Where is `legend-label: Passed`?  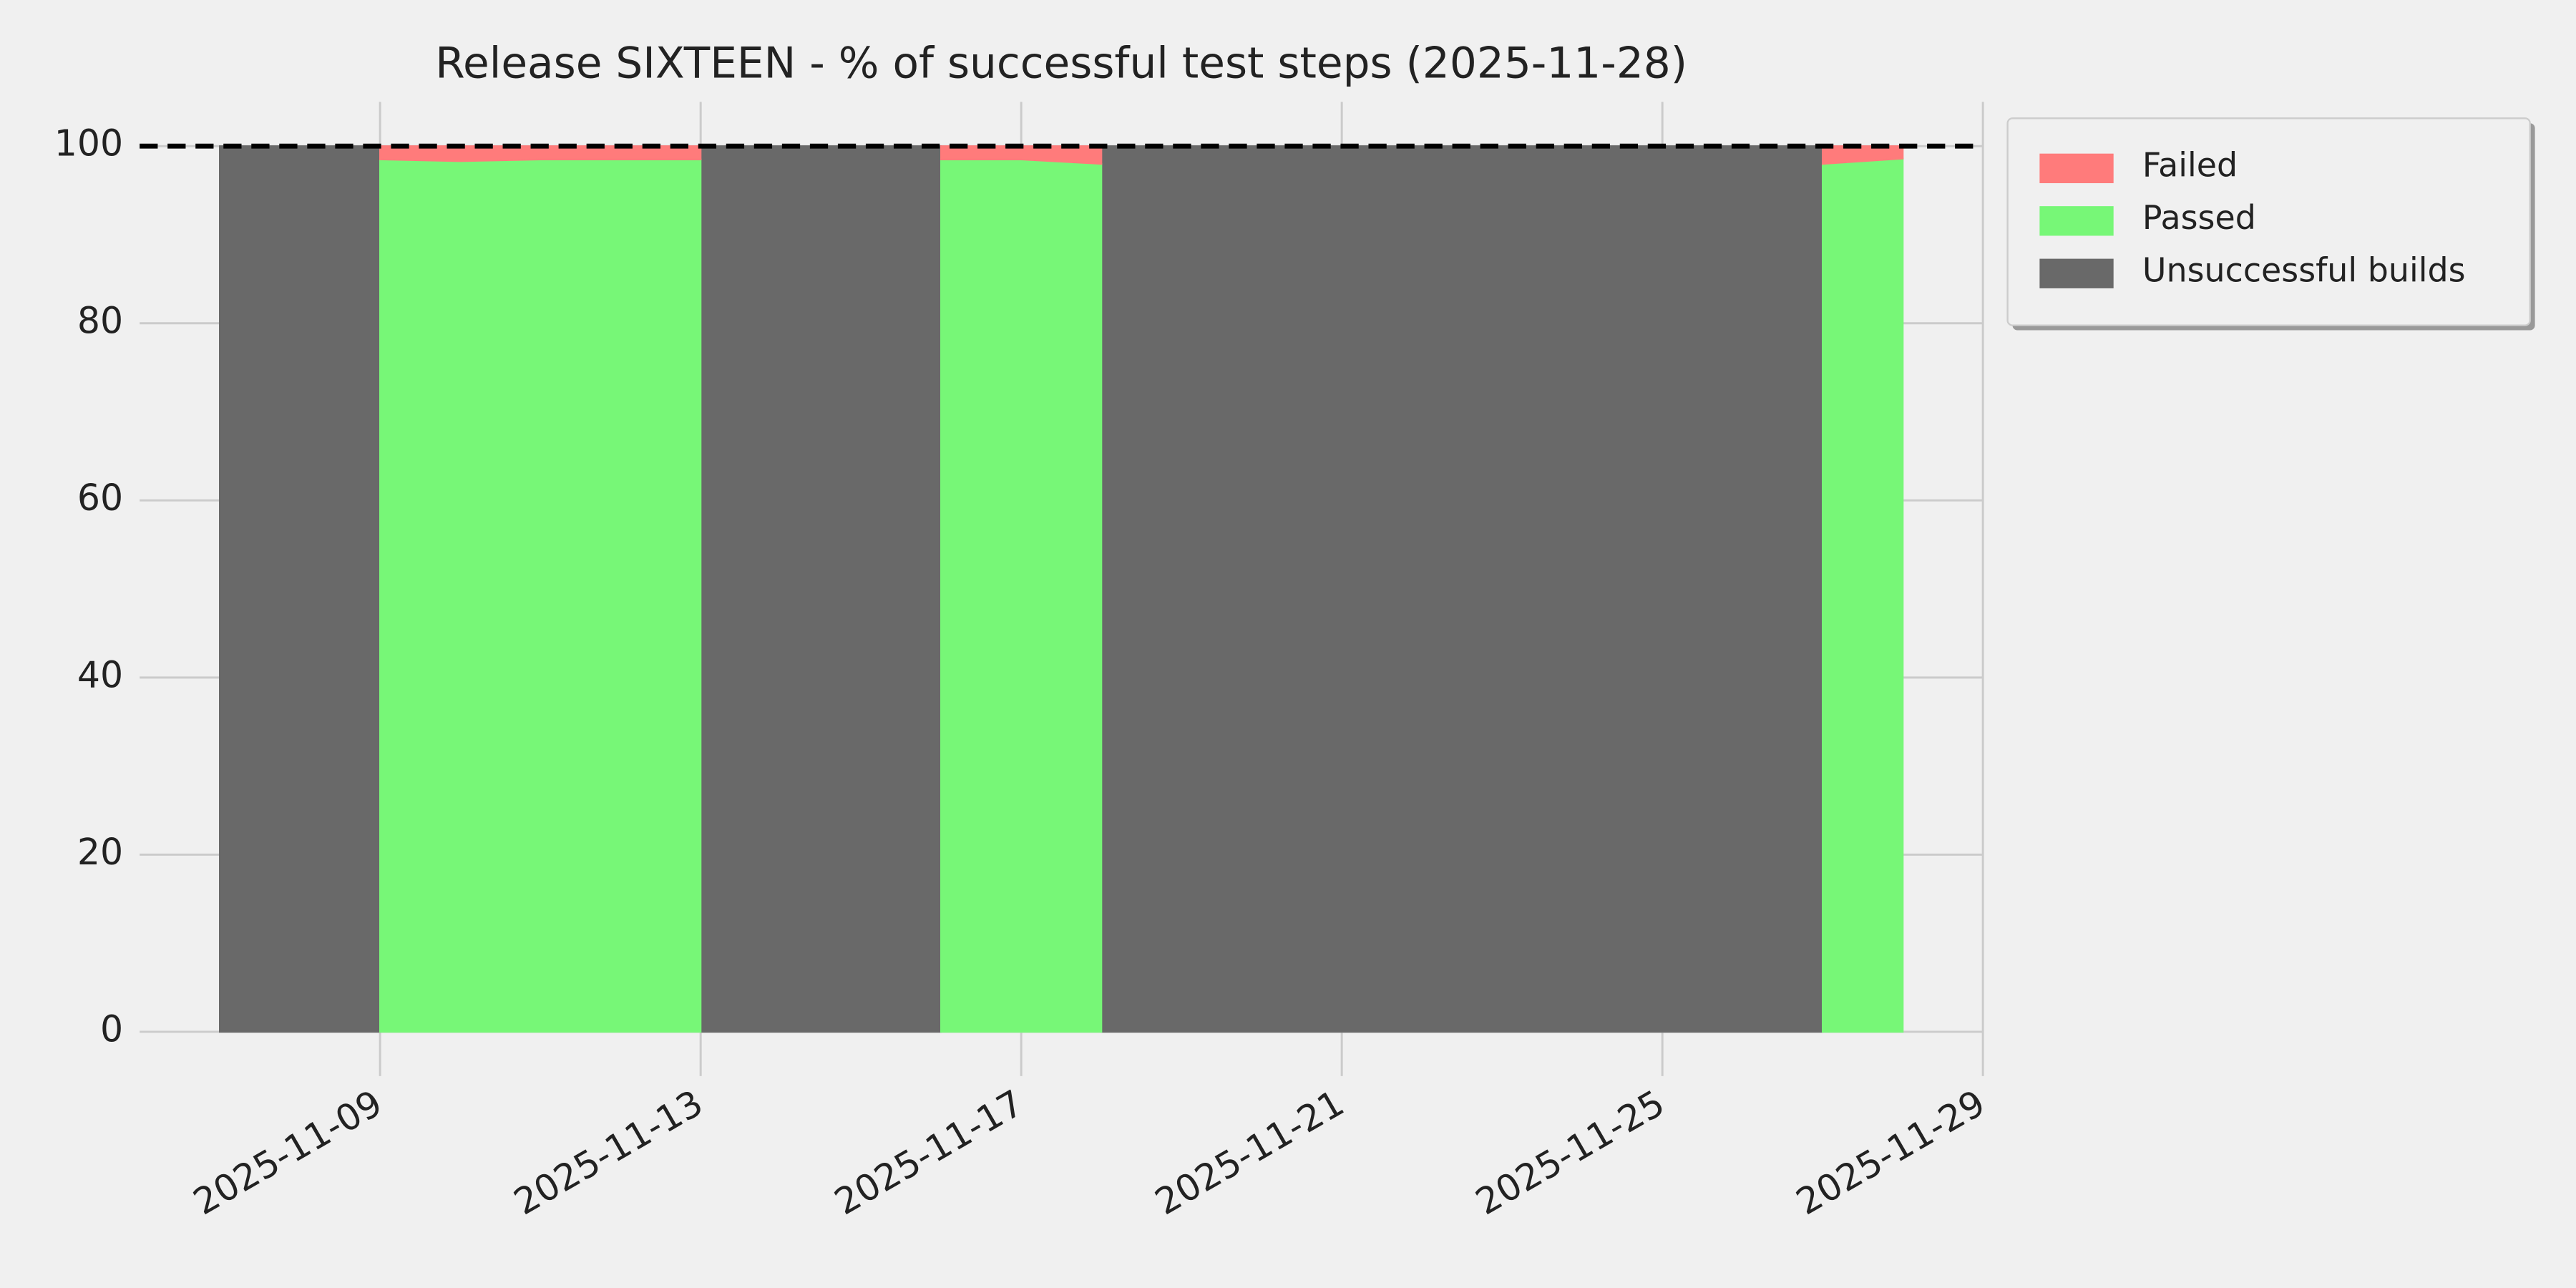
legend-label: Passed is located at coordinates (2199, 217).